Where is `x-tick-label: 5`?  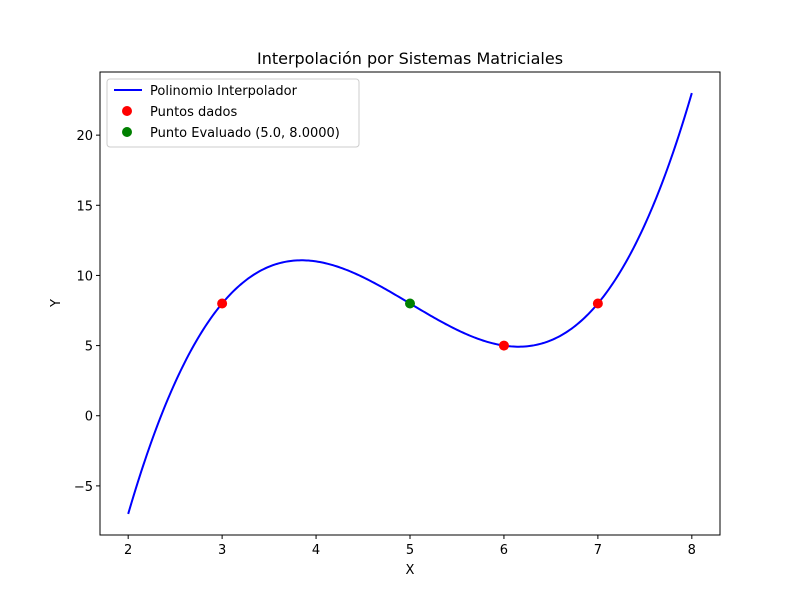
x-tick-label: 5 is located at coordinates (410, 550).